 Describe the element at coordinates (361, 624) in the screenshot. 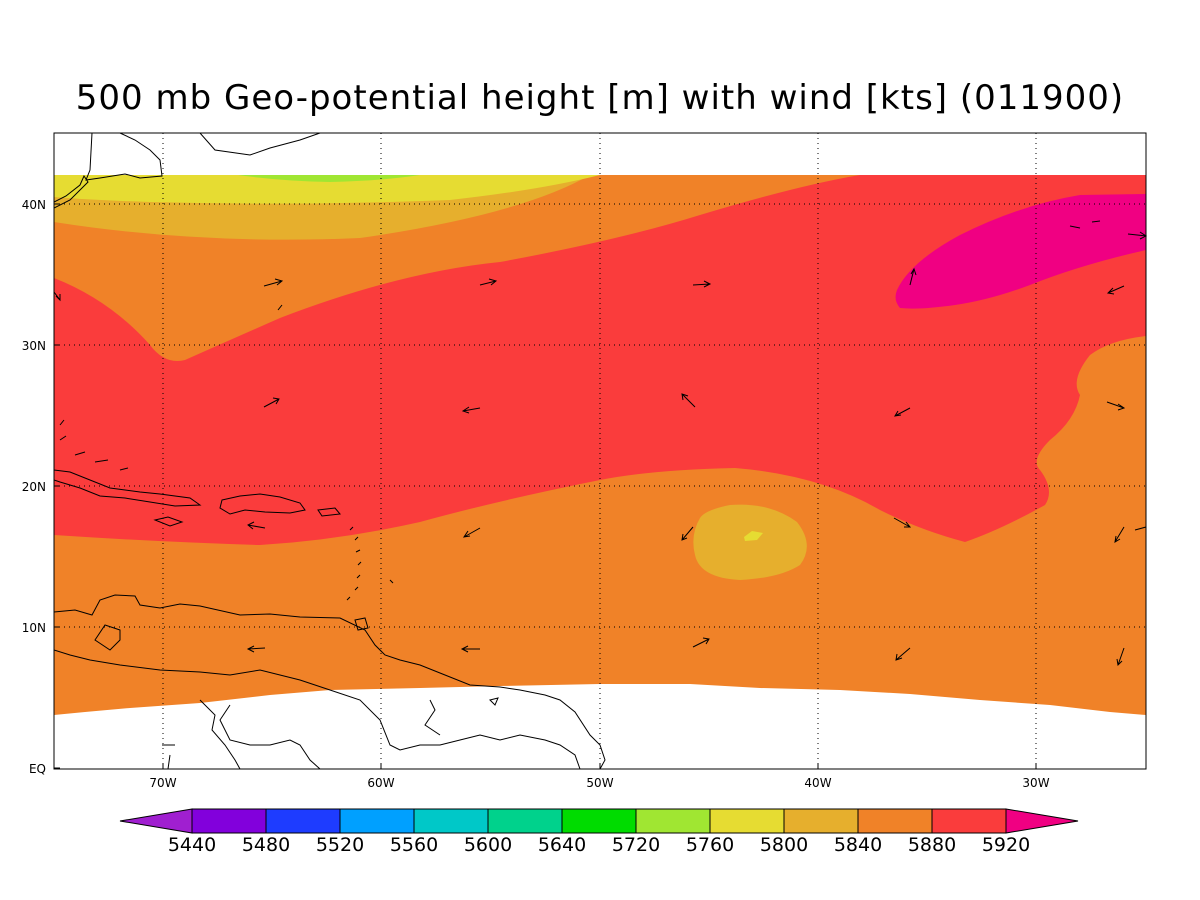

I see `coast-trinidad` at that location.